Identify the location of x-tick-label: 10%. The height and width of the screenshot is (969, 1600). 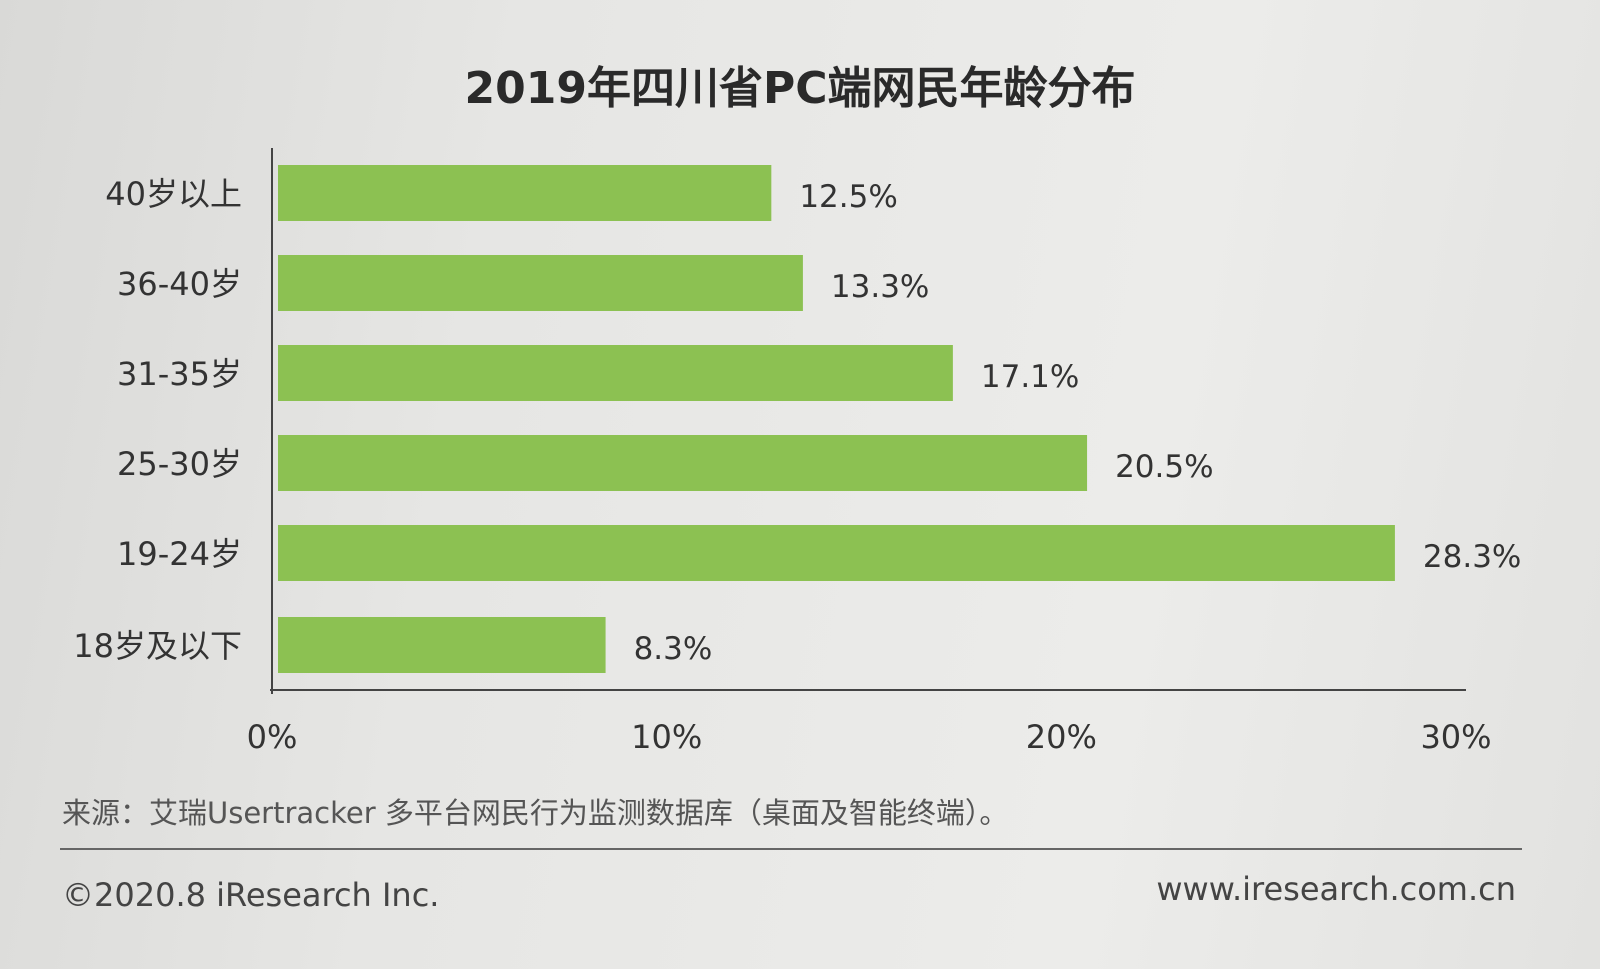
(666, 737).